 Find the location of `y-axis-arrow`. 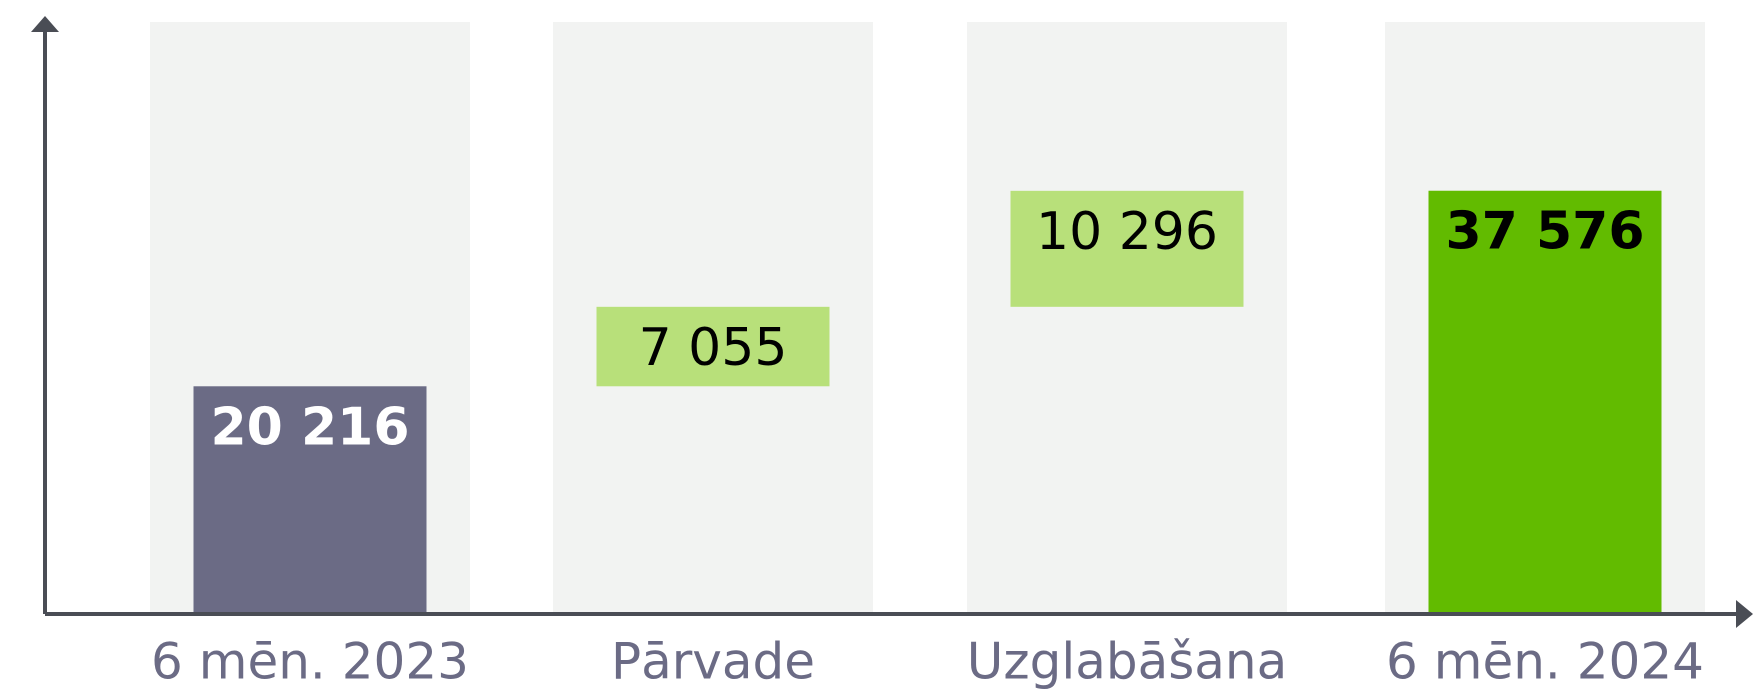

y-axis-arrow is located at coordinates (45, 24).